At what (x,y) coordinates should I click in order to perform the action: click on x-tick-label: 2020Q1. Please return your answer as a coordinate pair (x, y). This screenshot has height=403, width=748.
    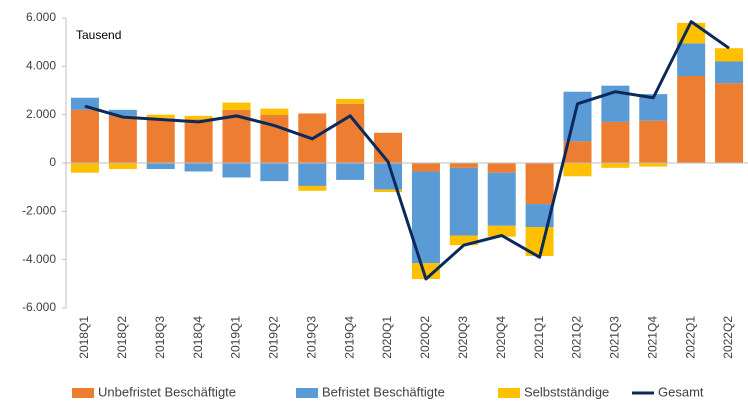
    Looking at the image, I should click on (387, 337).